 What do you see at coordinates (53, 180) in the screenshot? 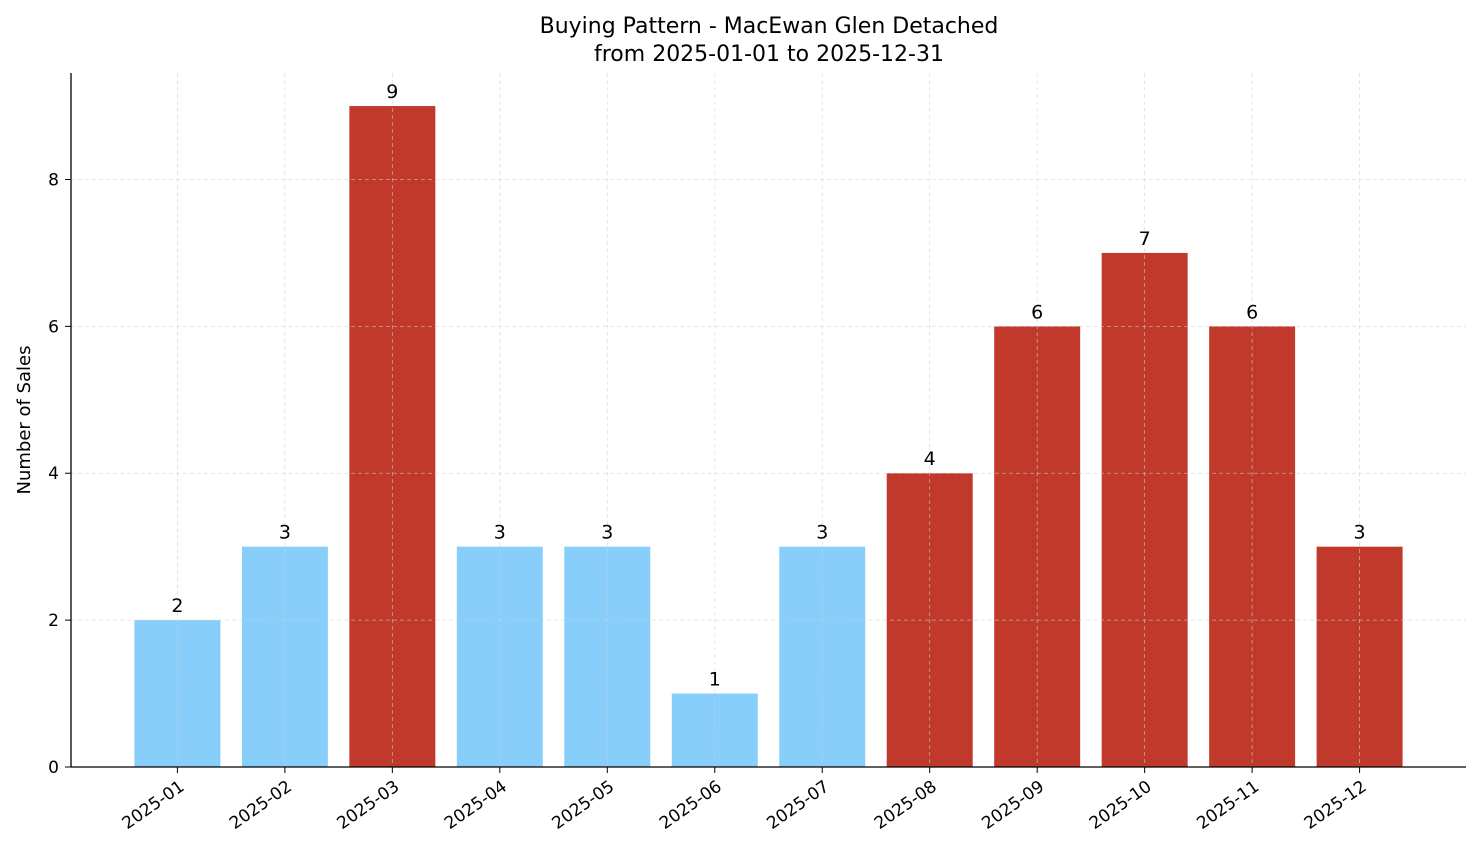
I see `y-tick-label: 8` at bounding box center [53, 180].